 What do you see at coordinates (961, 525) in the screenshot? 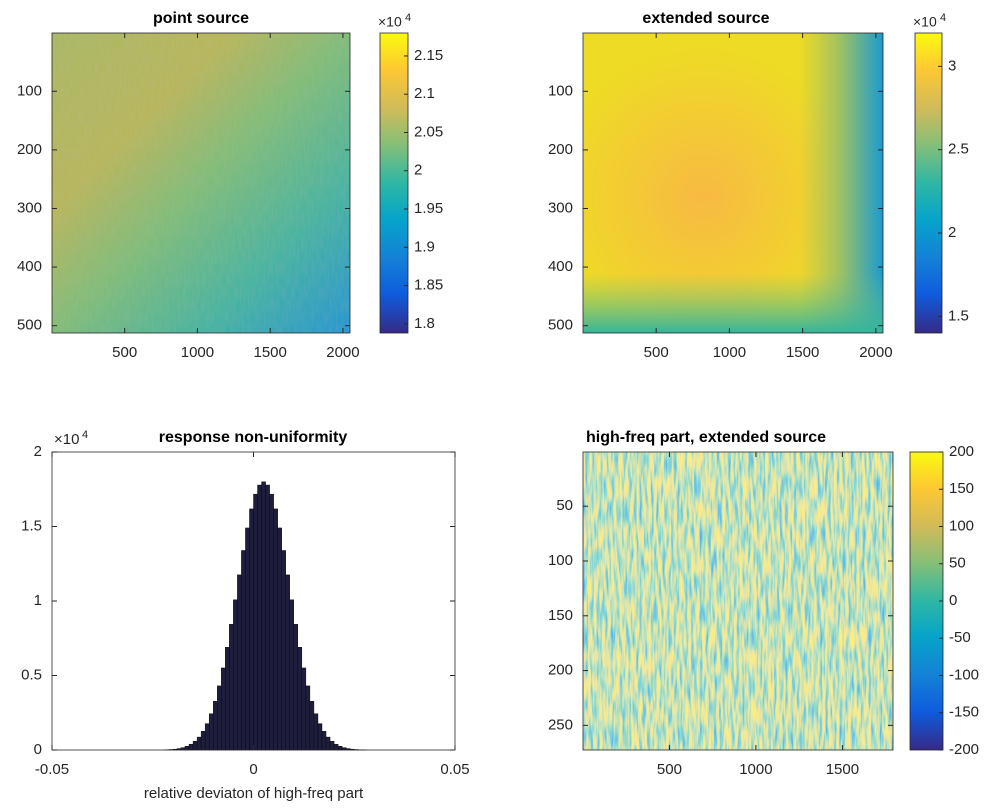
I see `colorbar-tick-label: 100` at bounding box center [961, 525].